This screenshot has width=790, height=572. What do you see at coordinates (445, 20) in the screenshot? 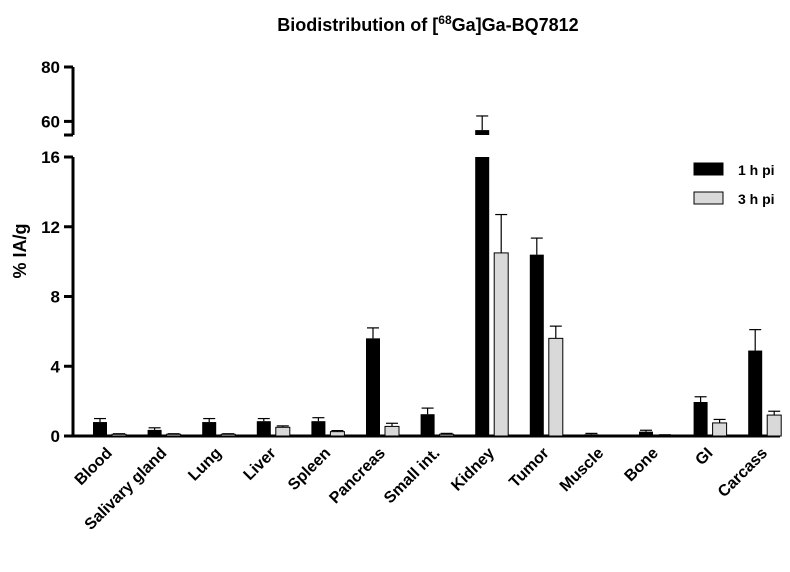
I see `chart-title-superscript: 68` at bounding box center [445, 20].